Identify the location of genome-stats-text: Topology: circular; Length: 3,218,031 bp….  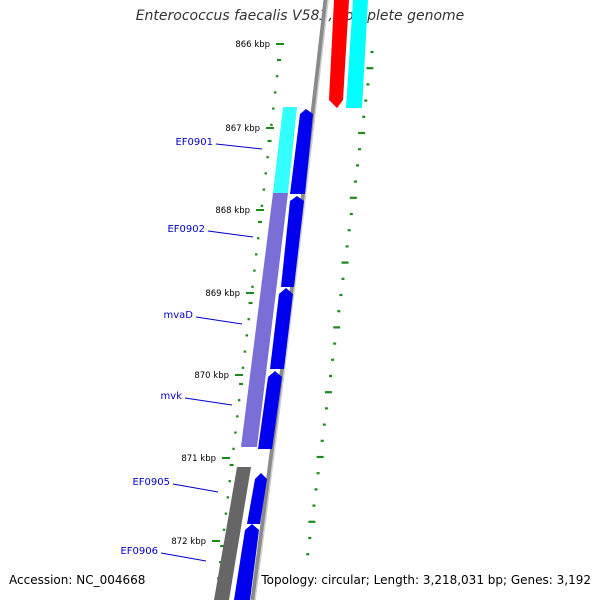
(426, 580).